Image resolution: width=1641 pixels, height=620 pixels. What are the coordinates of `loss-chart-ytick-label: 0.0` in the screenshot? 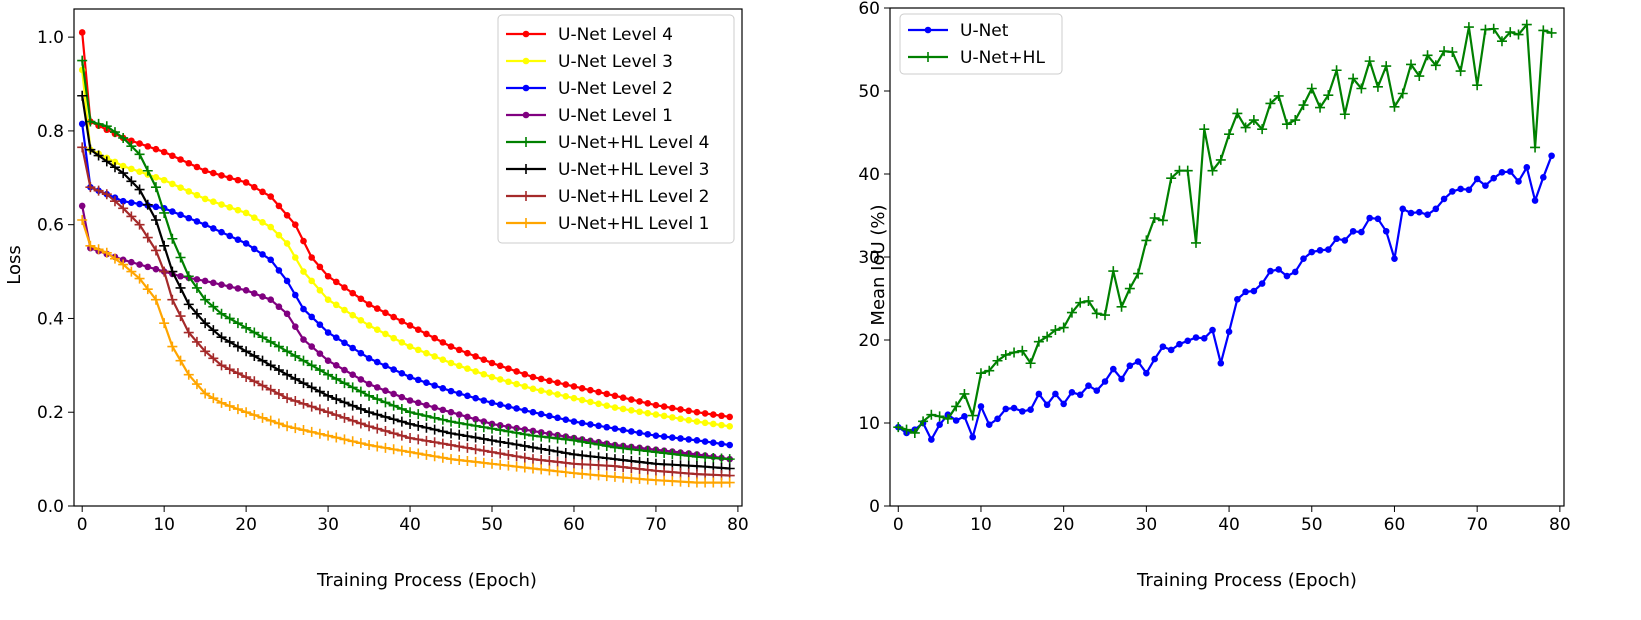 It's located at (50, 507).